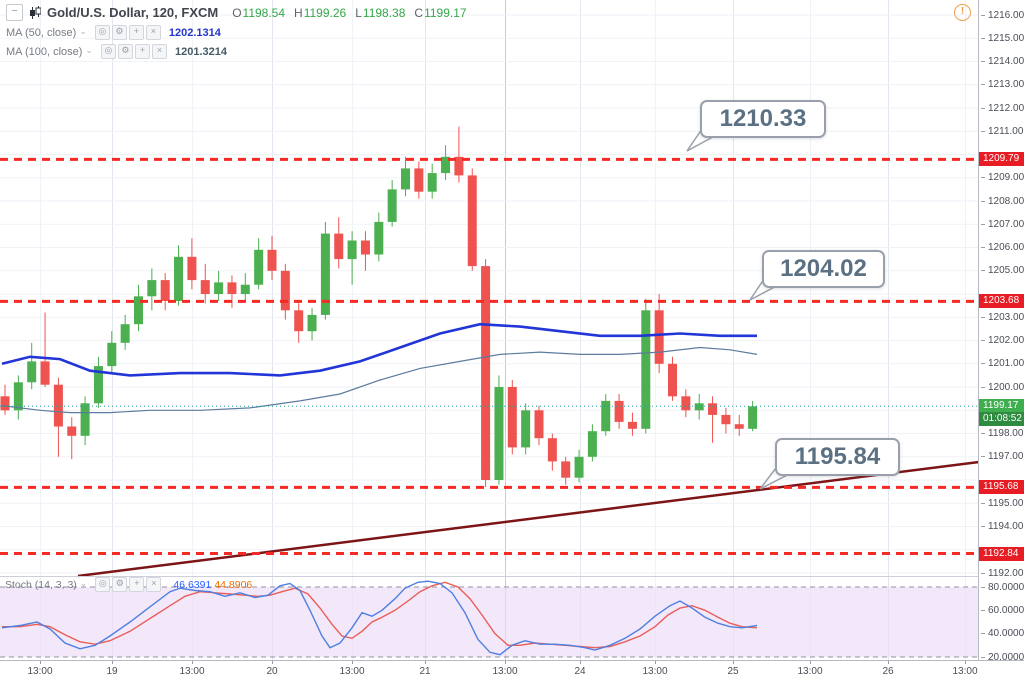  I want to click on ma100-label: MA (100, close), so click(44, 51).